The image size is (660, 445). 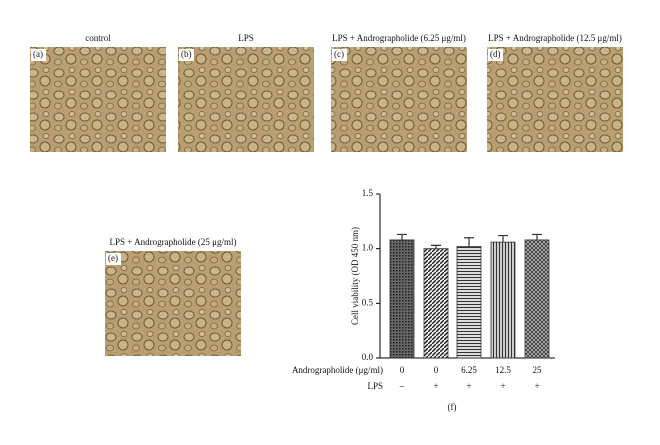 I want to click on x-tick-label: 6.25, so click(x=469, y=370).